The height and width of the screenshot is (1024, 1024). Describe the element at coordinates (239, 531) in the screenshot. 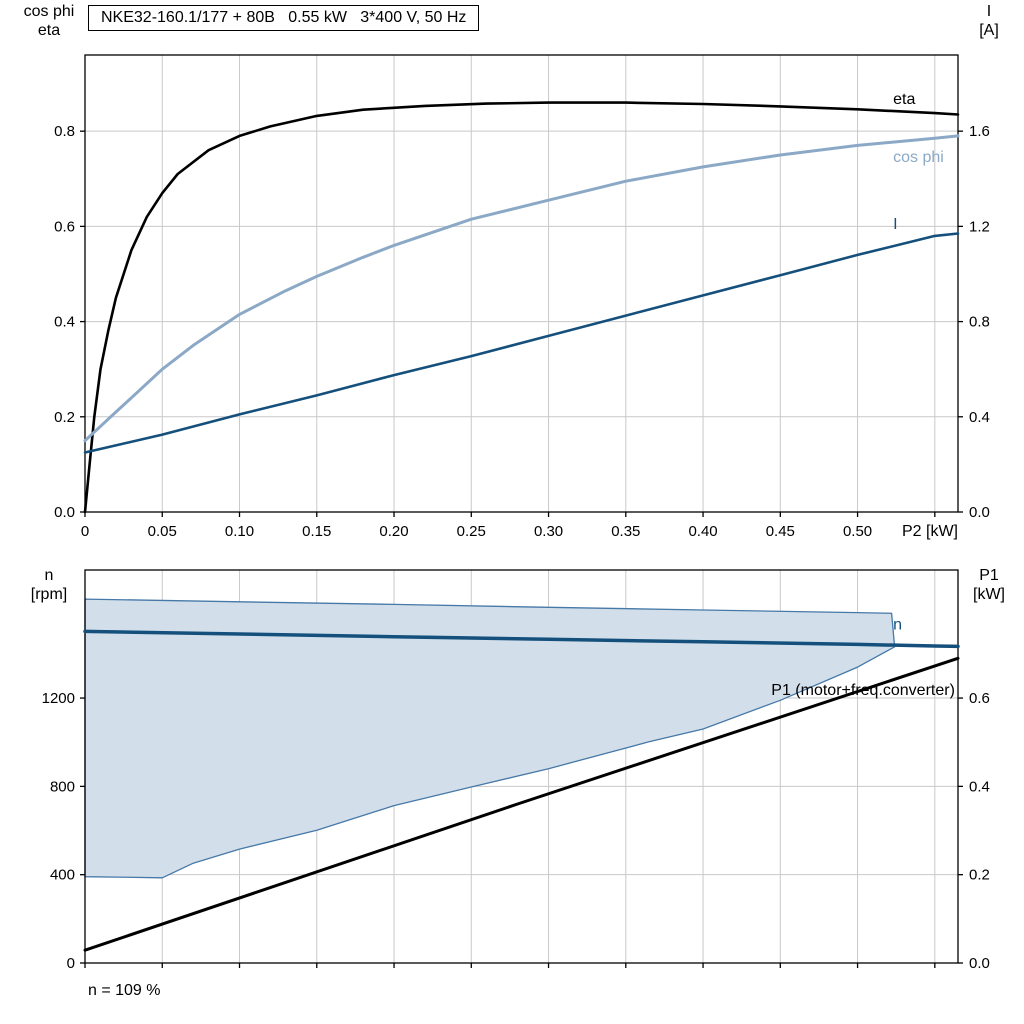

I see `x-tick-label: 0.10` at that location.